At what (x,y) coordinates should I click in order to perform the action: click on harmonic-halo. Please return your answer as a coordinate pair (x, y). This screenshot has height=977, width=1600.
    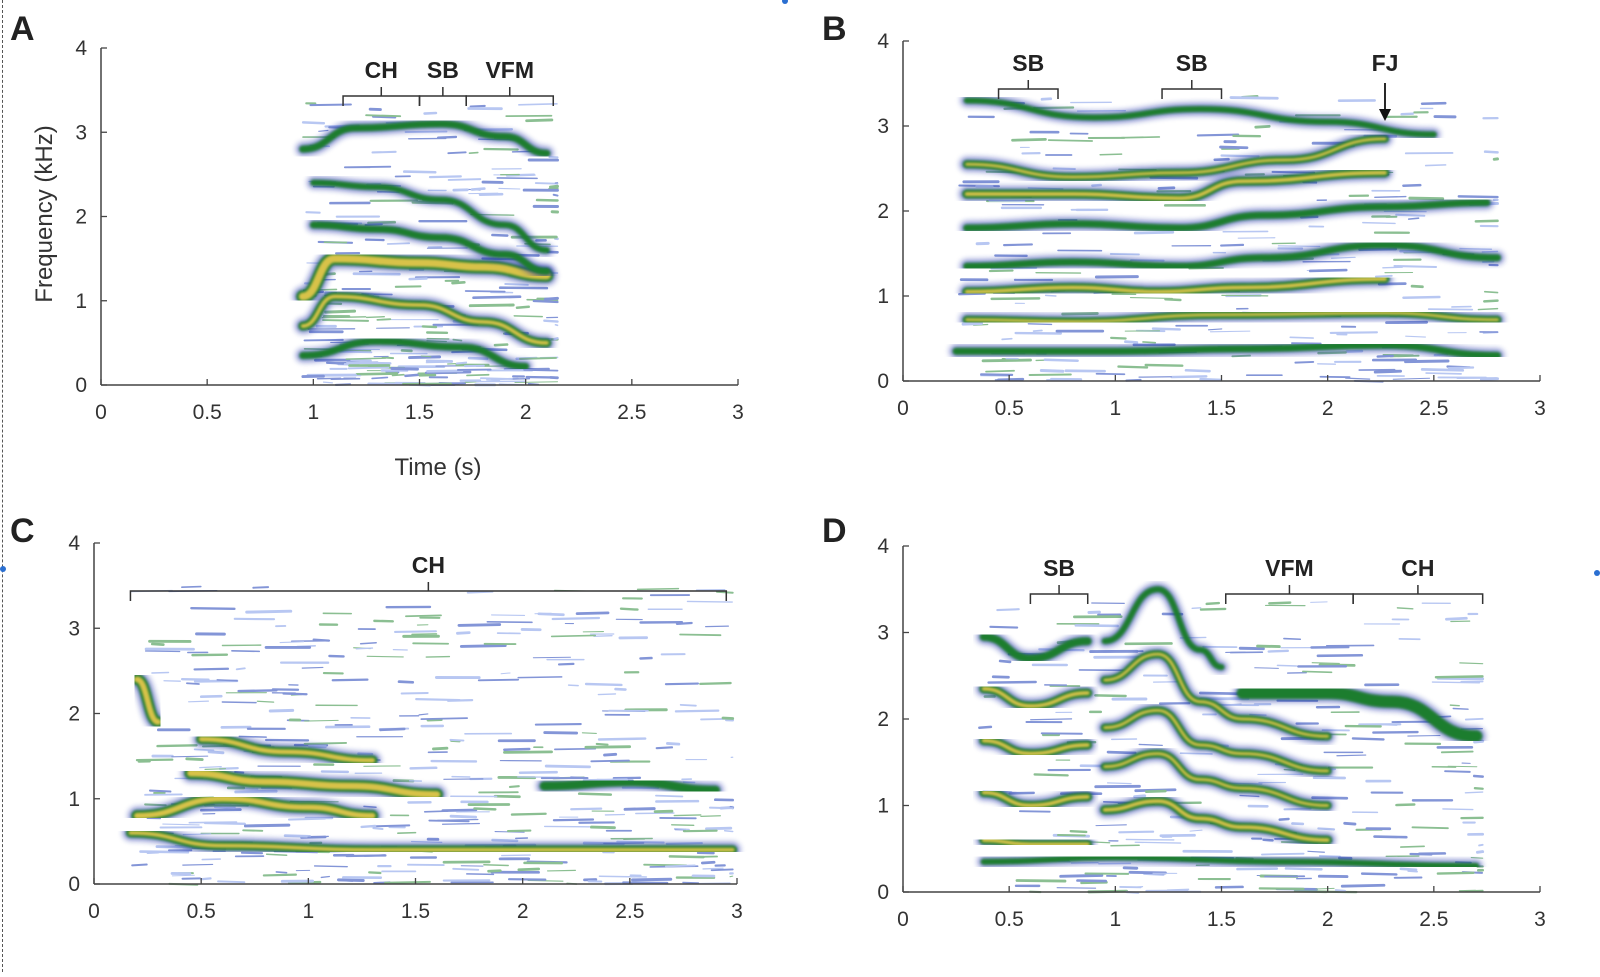
    Looking at the image, I should click on (1200, 118).